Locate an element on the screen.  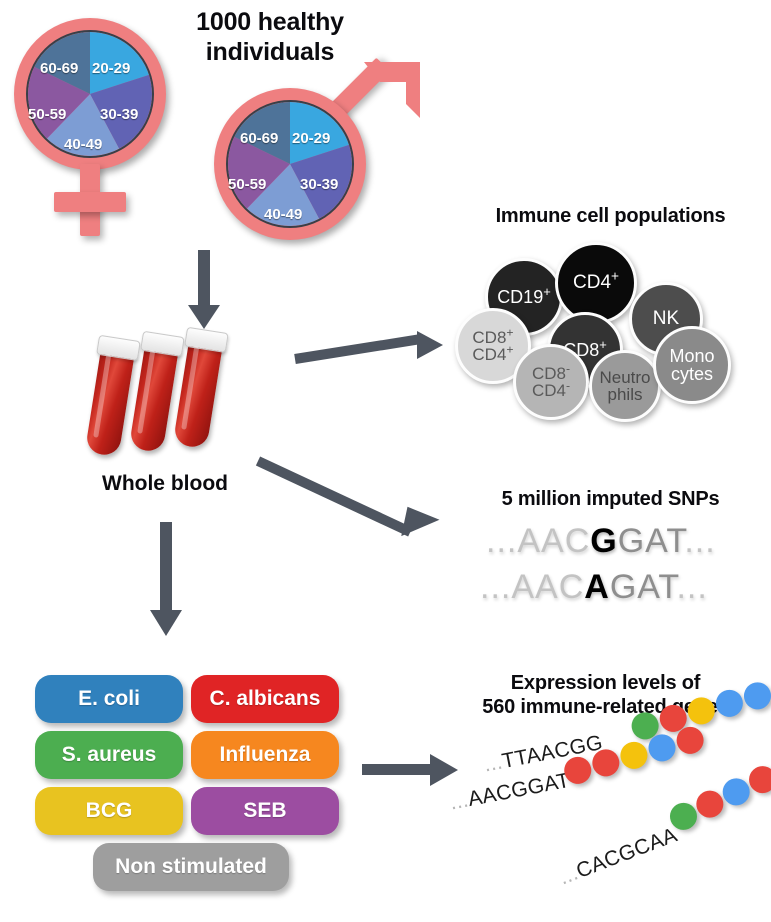
male-symbol: 60-69 20-29 50-59 30-39 40-49 is located at coordinates (310, 153).